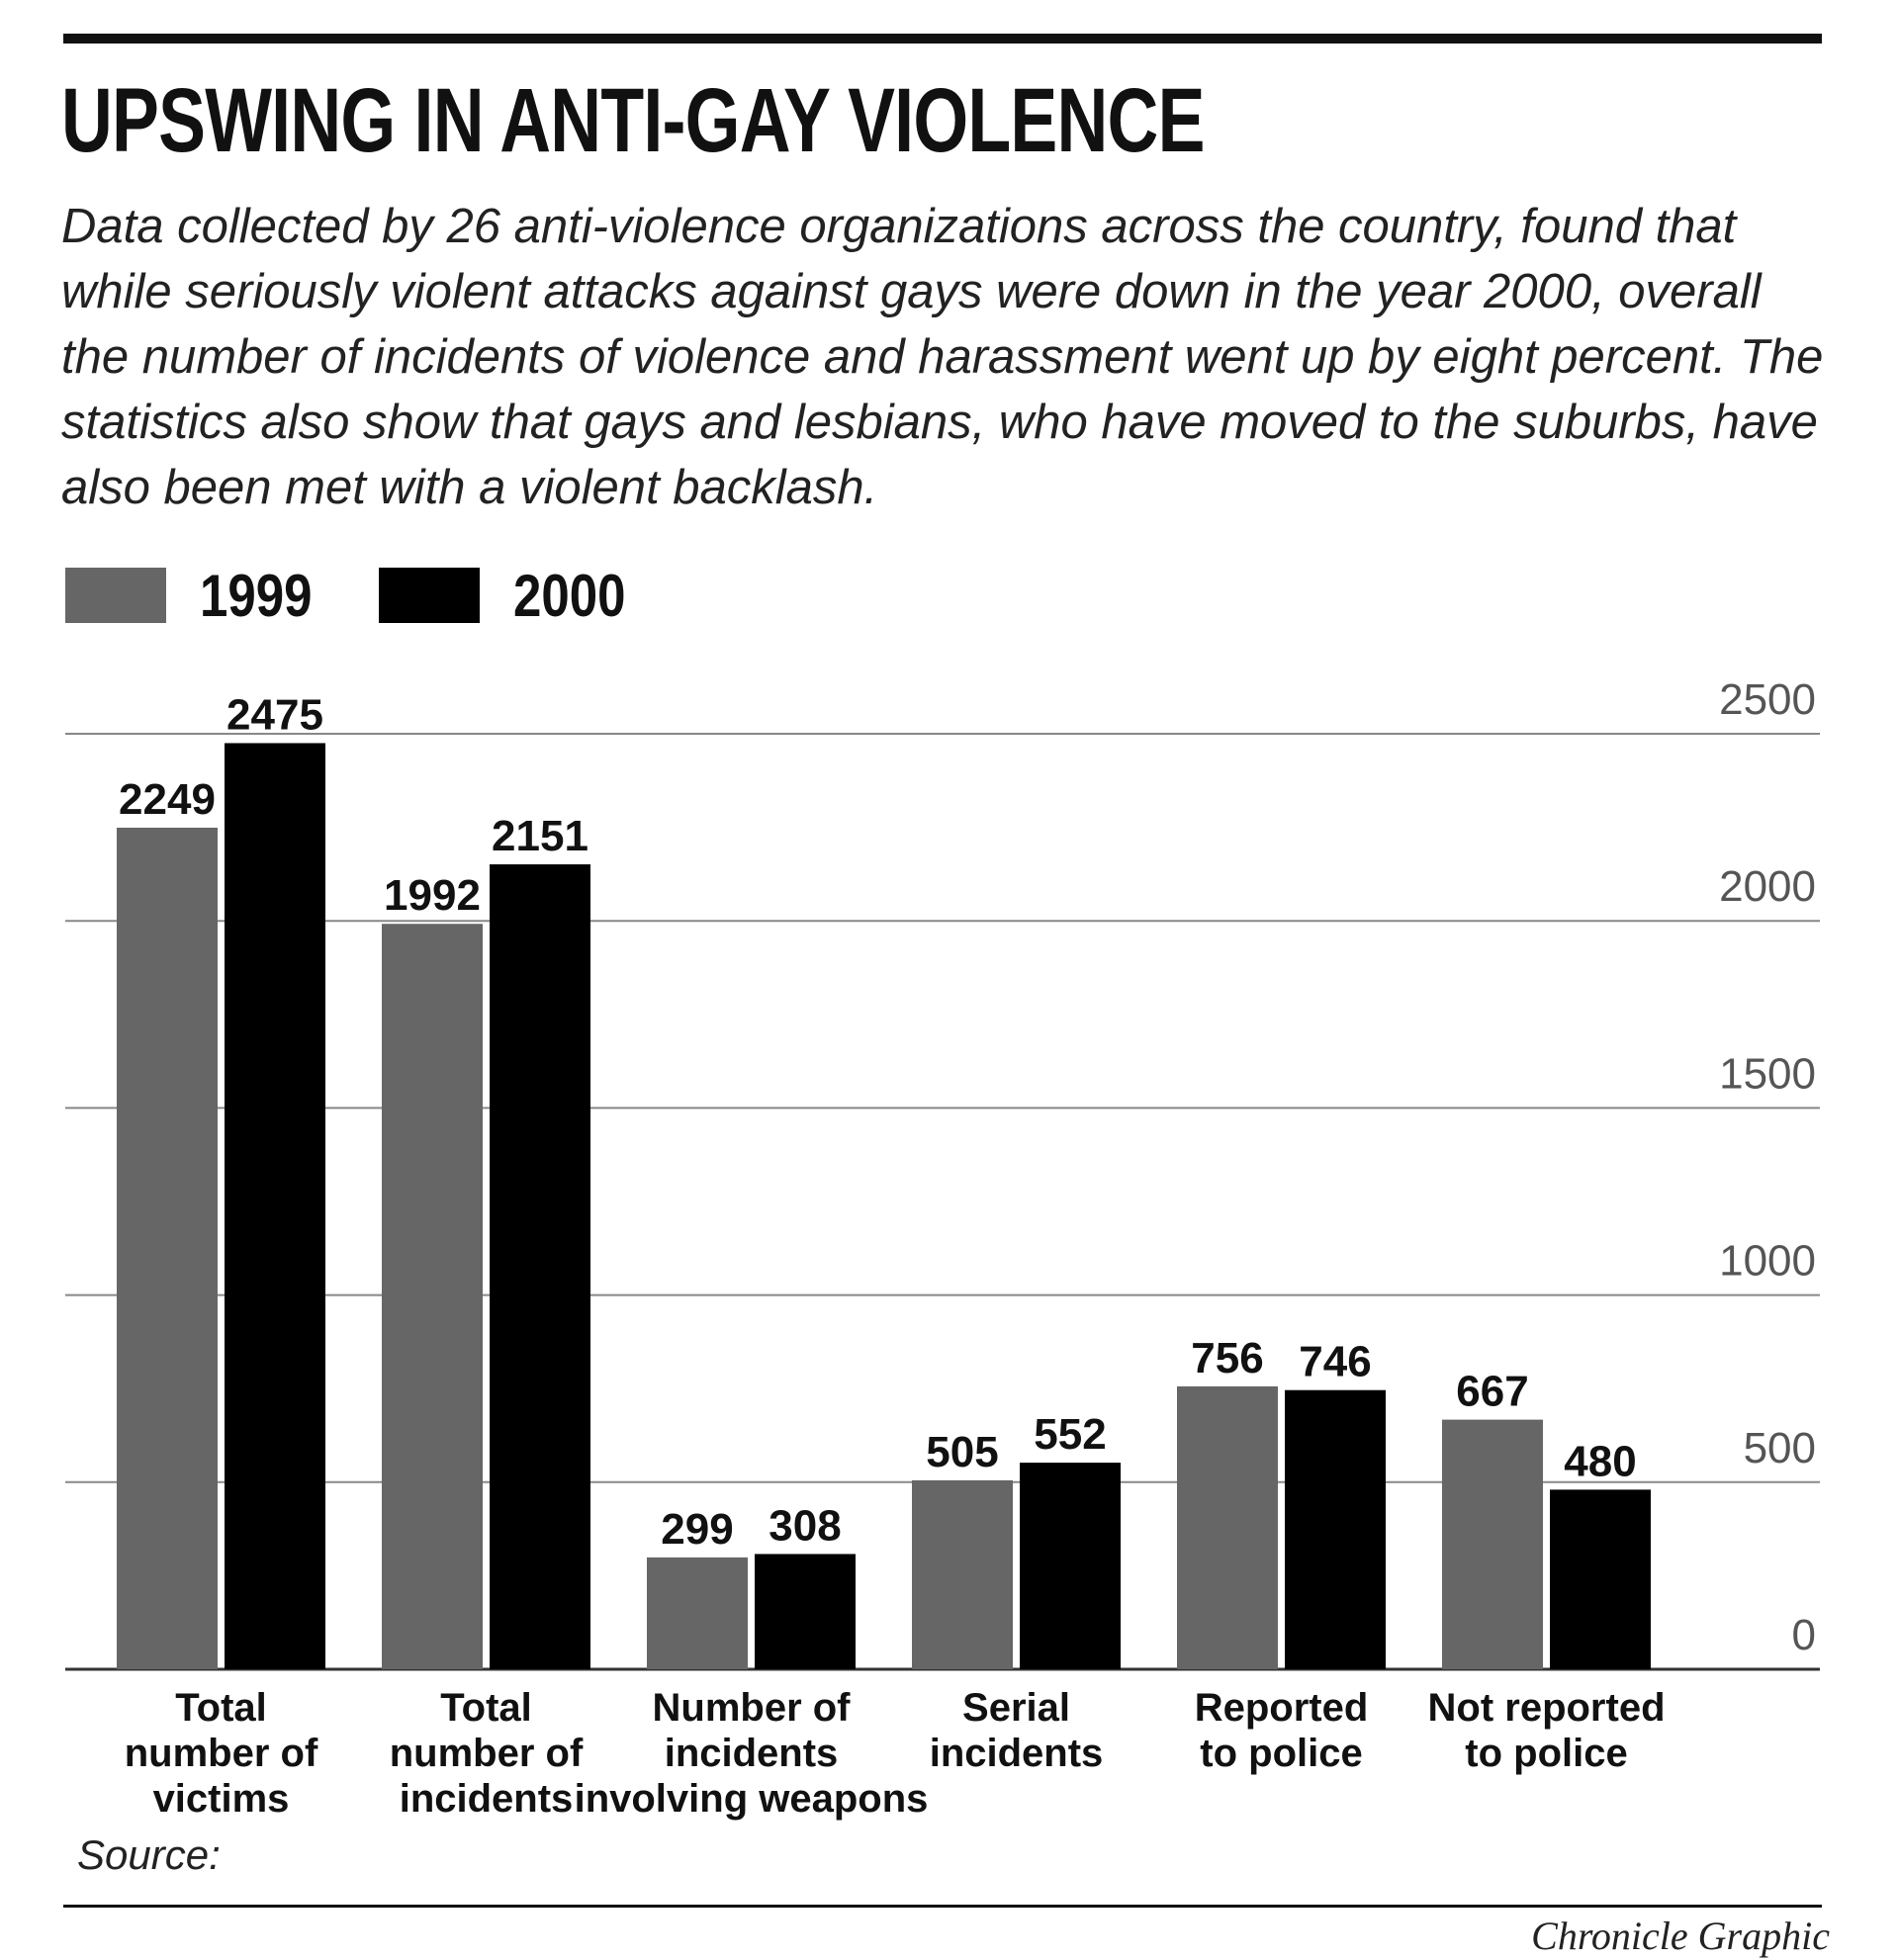 This screenshot has height=1960, width=1899. I want to click on y-tick-label-2500: 2500, so click(1767, 699).